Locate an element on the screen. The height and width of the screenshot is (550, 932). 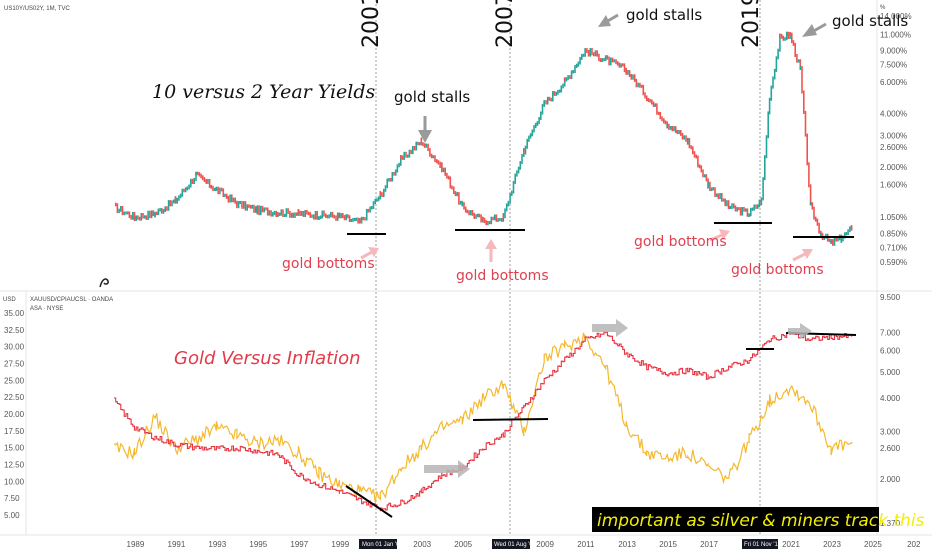
year-label-2019: 2019 is located at coordinates (751, 24).